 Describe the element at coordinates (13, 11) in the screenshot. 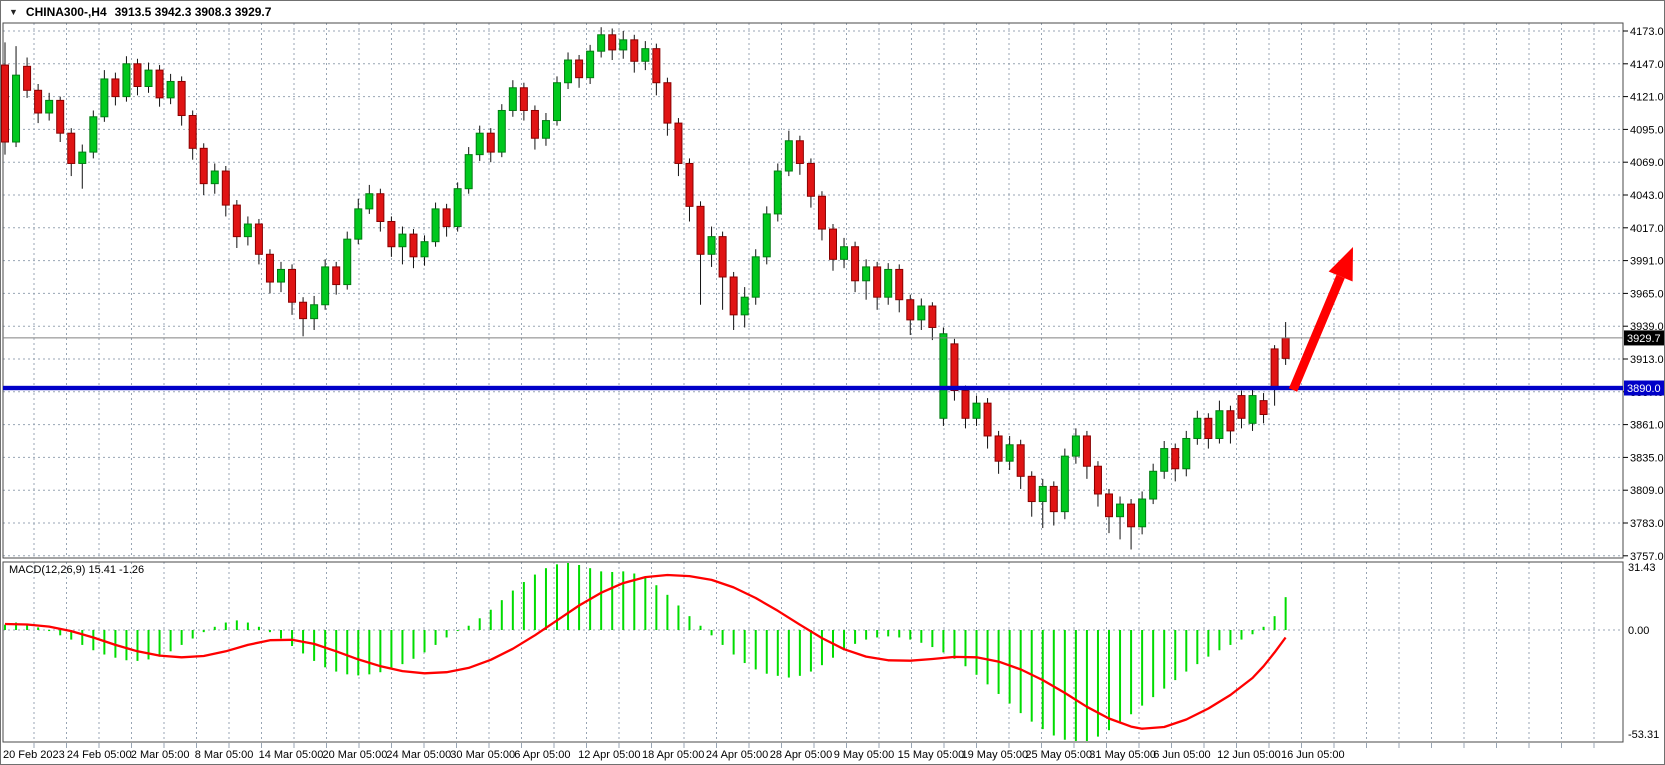

I see `symbol-dropdown-icon: ▼` at that location.